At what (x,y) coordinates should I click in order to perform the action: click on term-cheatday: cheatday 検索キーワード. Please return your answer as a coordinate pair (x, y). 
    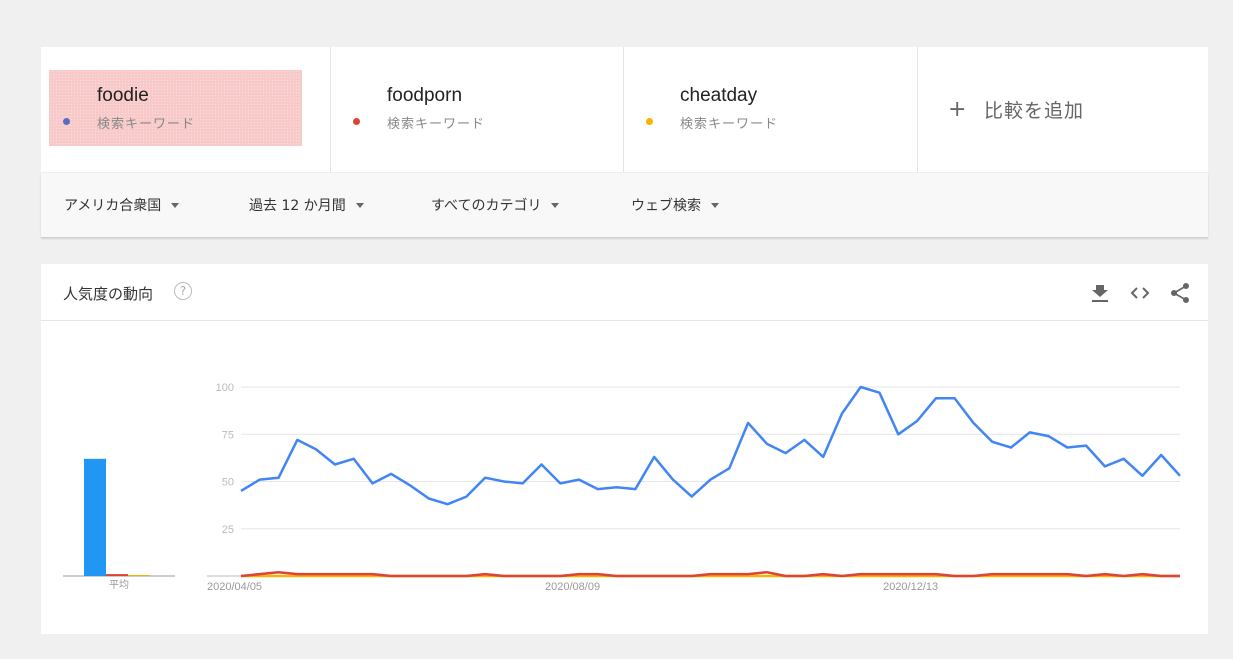
    Looking at the image, I should click on (771, 109).